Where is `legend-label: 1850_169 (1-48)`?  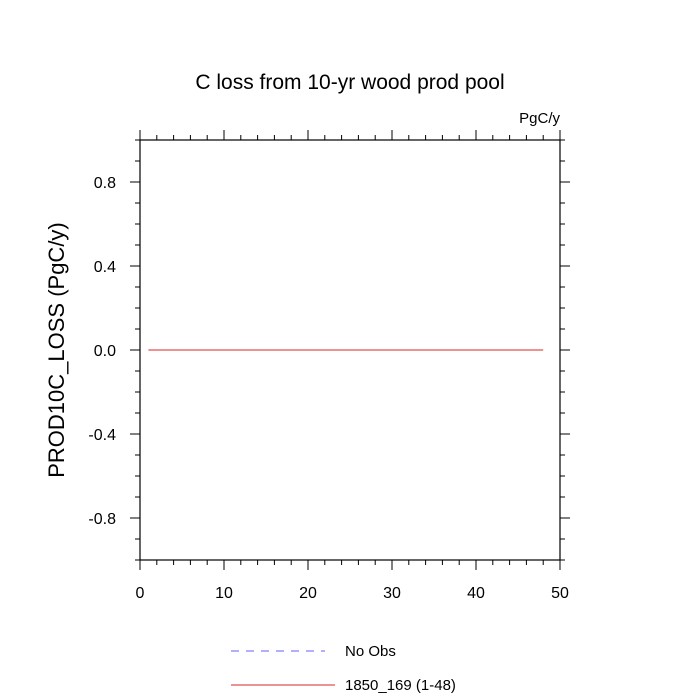
legend-label: 1850_169 (1-48) is located at coordinates (400, 685).